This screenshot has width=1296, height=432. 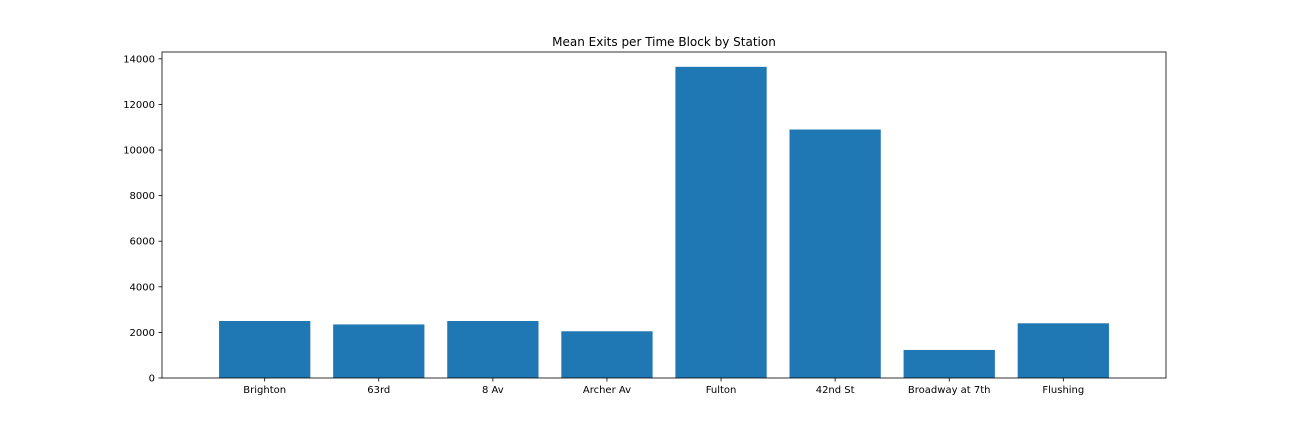 I want to click on x-tick-label: Brighton, so click(x=264, y=390).